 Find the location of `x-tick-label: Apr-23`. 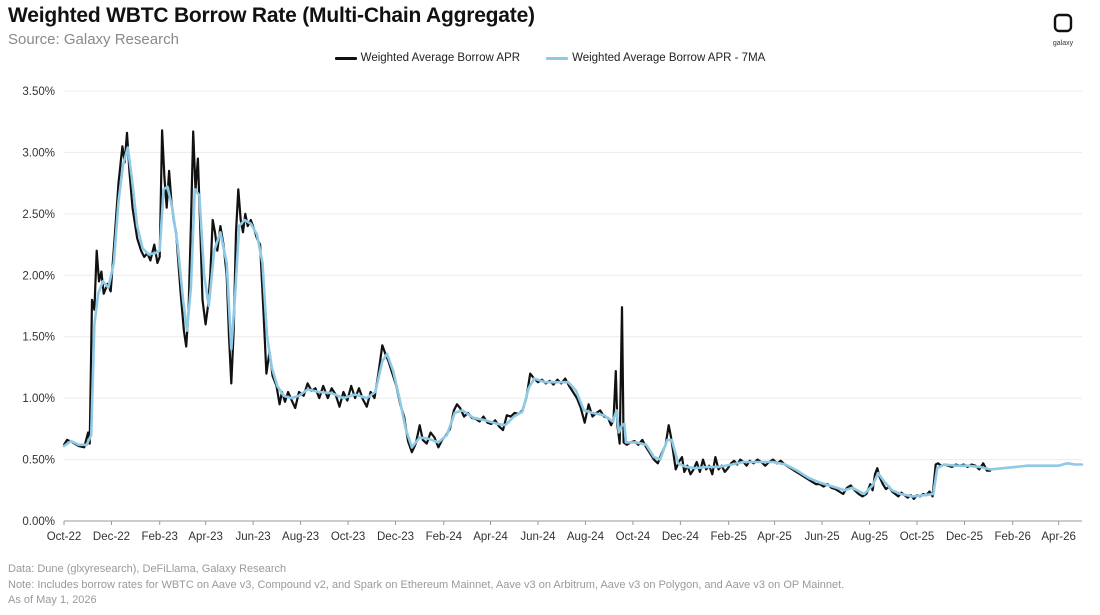

x-tick-label: Apr-23 is located at coordinates (205, 537).